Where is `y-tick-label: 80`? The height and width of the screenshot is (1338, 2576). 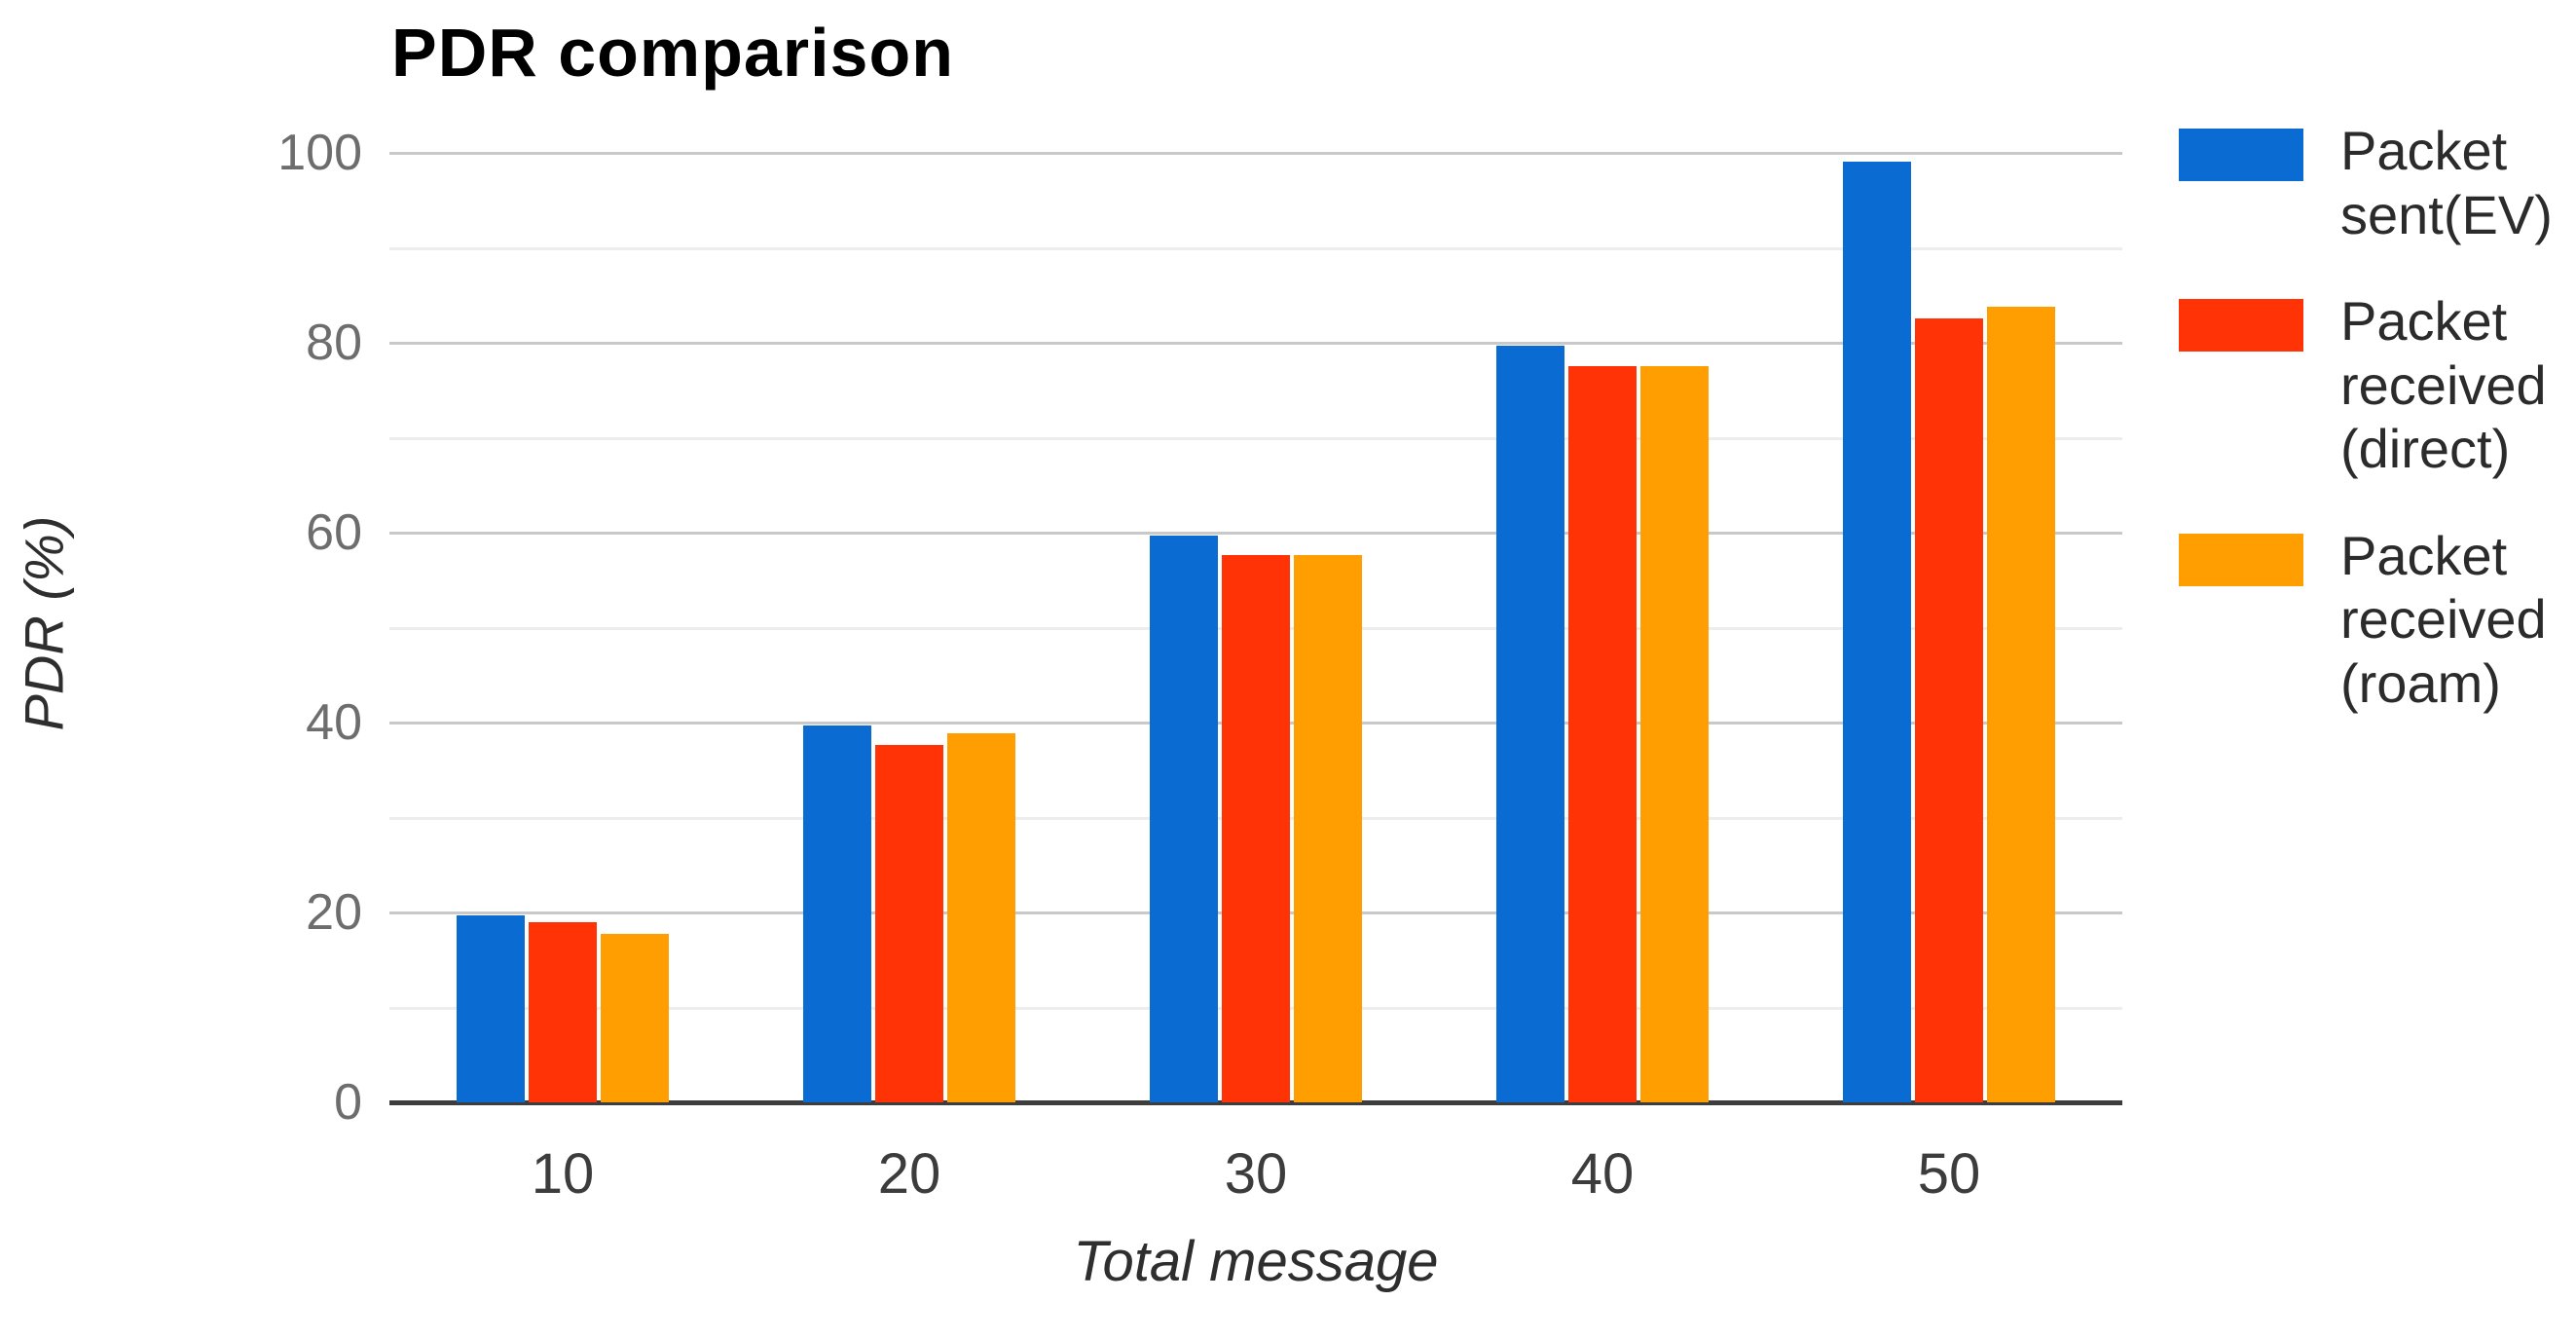
y-tick-label: 80 is located at coordinates (334, 343).